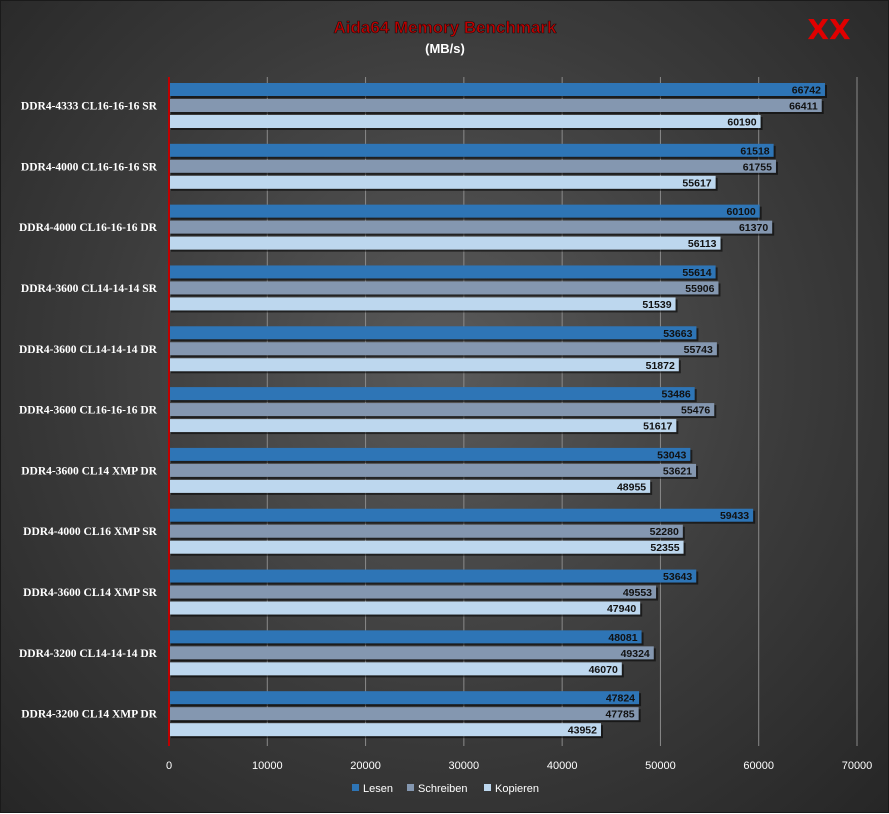 The width and height of the screenshot is (889, 814). I want to click on data-label: 61370, so click(753, 228).